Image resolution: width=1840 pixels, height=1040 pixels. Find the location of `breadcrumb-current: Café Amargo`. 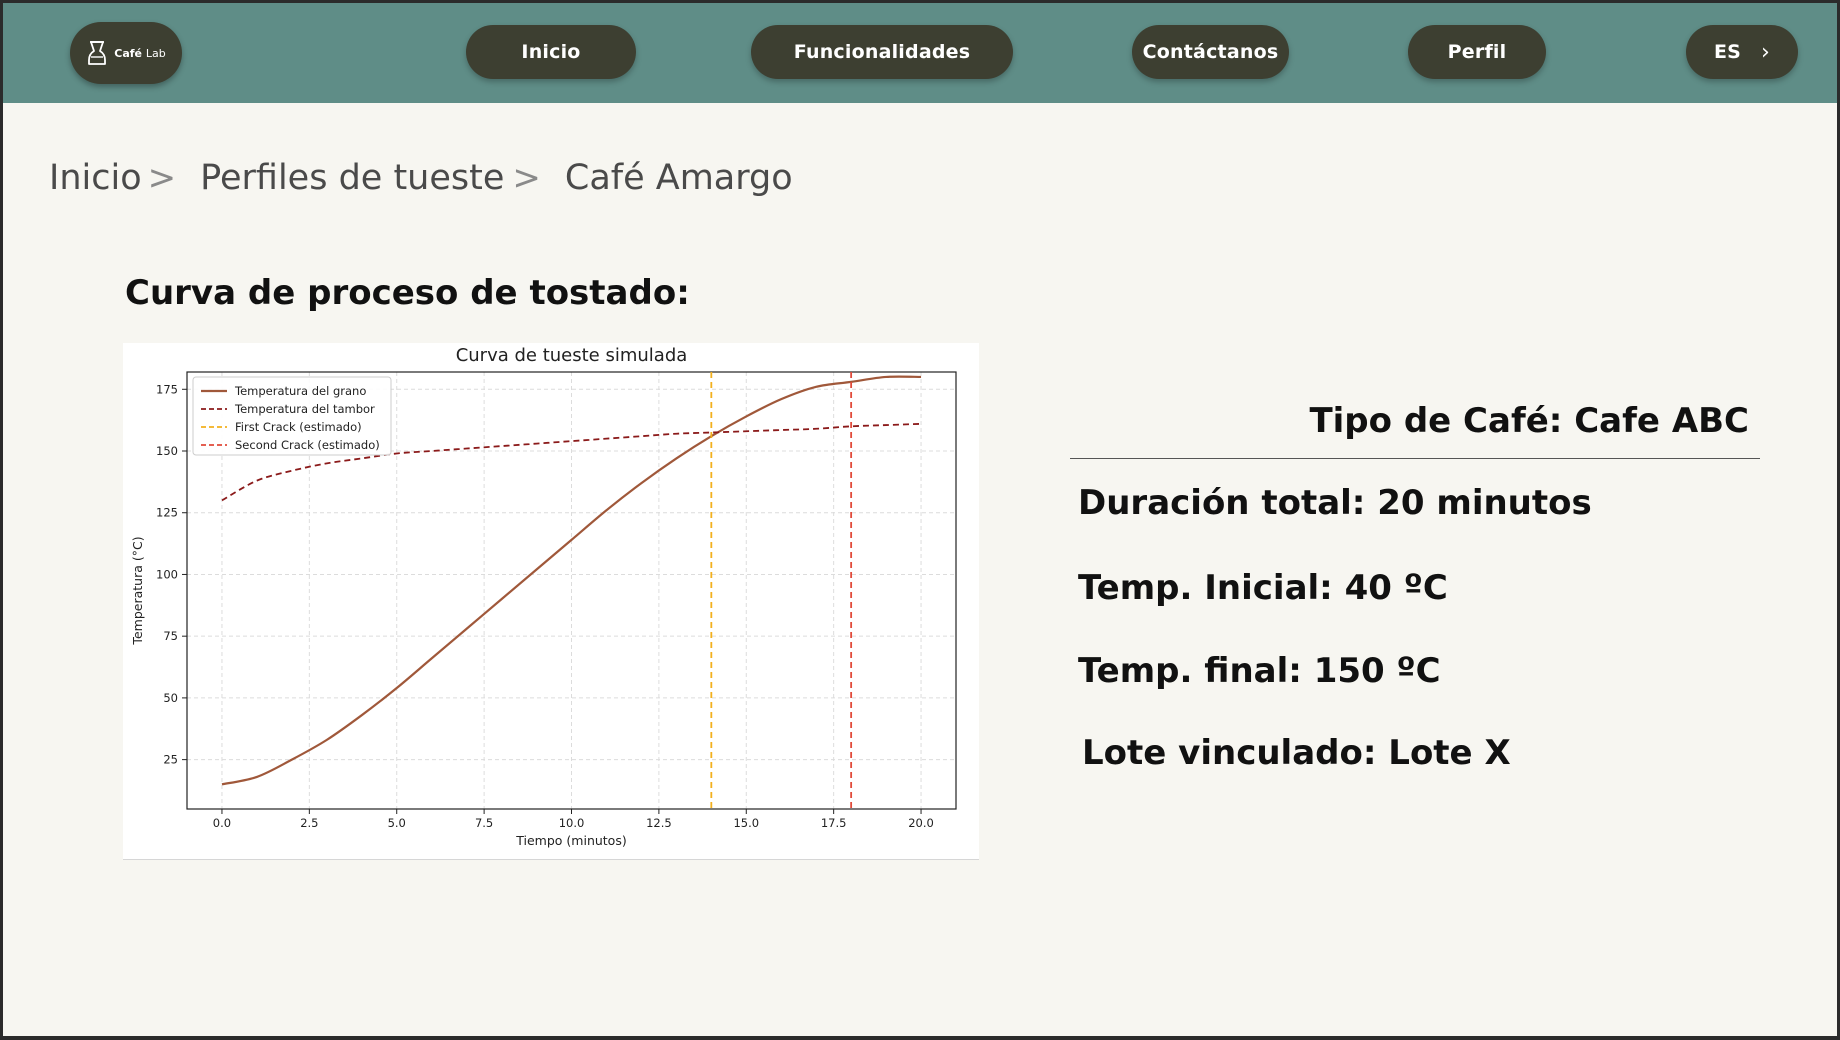

breadcrumb-current: Café Amargo is located at coordinates (678, 178).